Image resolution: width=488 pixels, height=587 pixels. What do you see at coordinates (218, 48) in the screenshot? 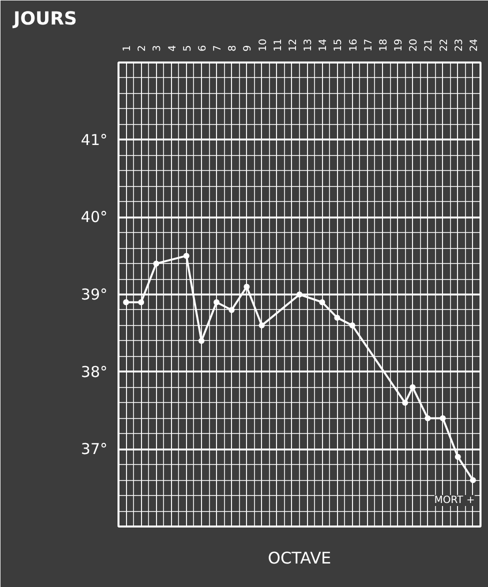
I see `x-tick-label: 7` at bounding box center [218, 48].